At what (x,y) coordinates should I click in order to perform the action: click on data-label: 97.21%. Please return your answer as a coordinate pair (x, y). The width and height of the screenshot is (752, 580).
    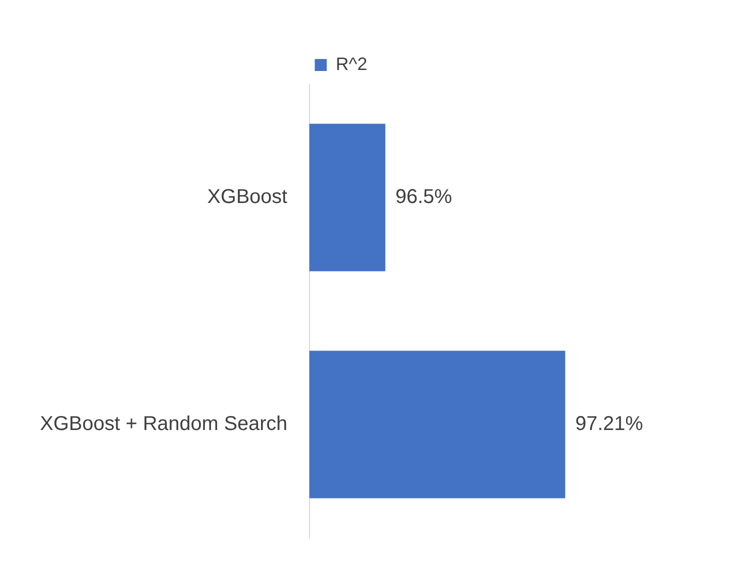
    Looking at the image, I should click on (609, 424).